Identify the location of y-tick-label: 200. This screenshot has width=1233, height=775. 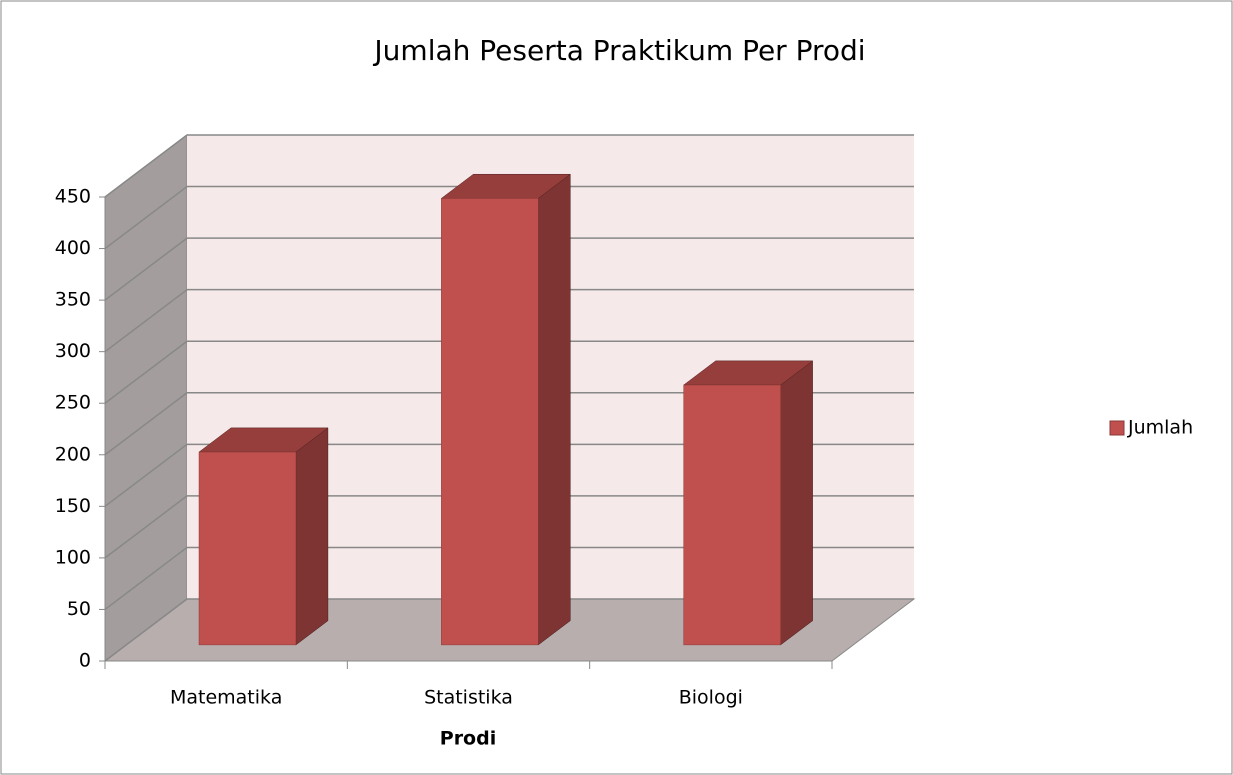
(73, 454).